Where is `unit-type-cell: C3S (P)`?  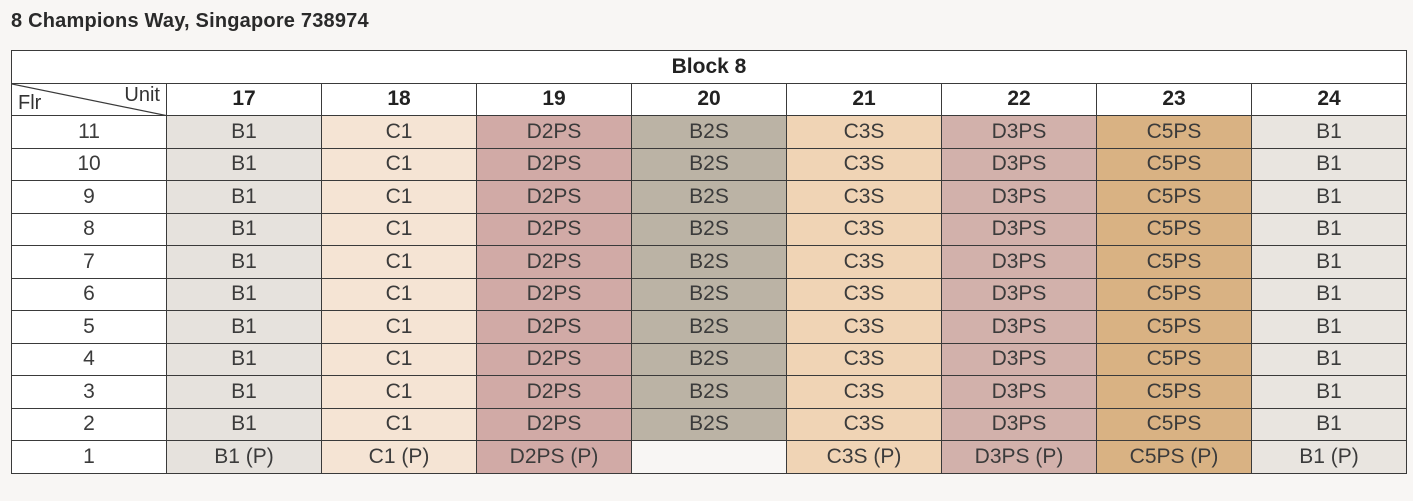 unit-type-cell: C3S (P) is located at coordinates (864, 457).